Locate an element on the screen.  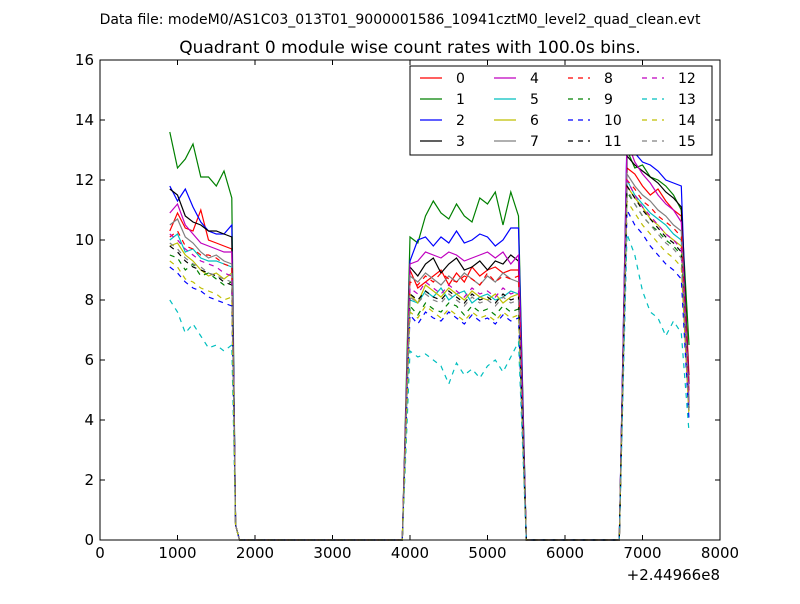
legend-label: 11 is located at coordinates (613, 142).